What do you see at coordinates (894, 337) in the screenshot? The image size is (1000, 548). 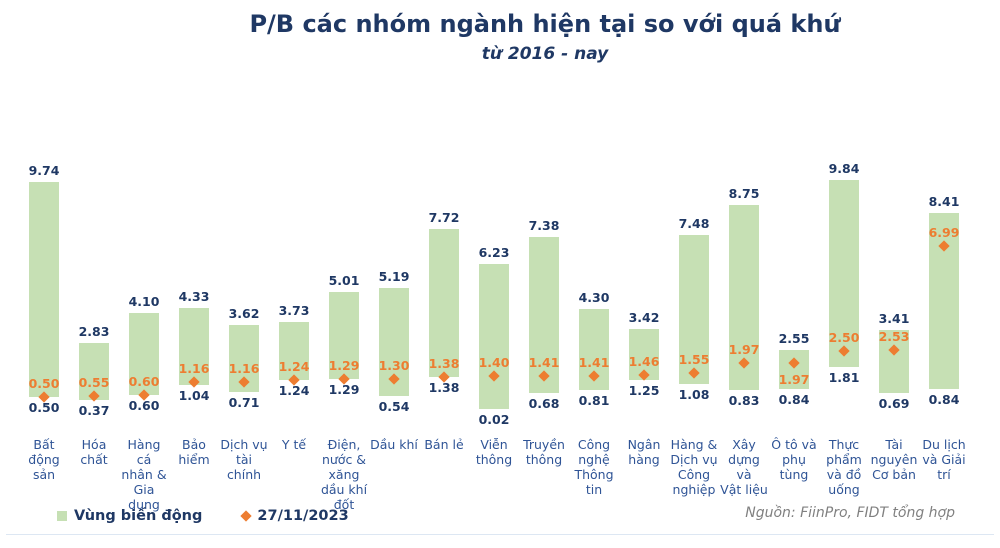 I see `current-value-label: 2.53` at bounding box center [894, 337].